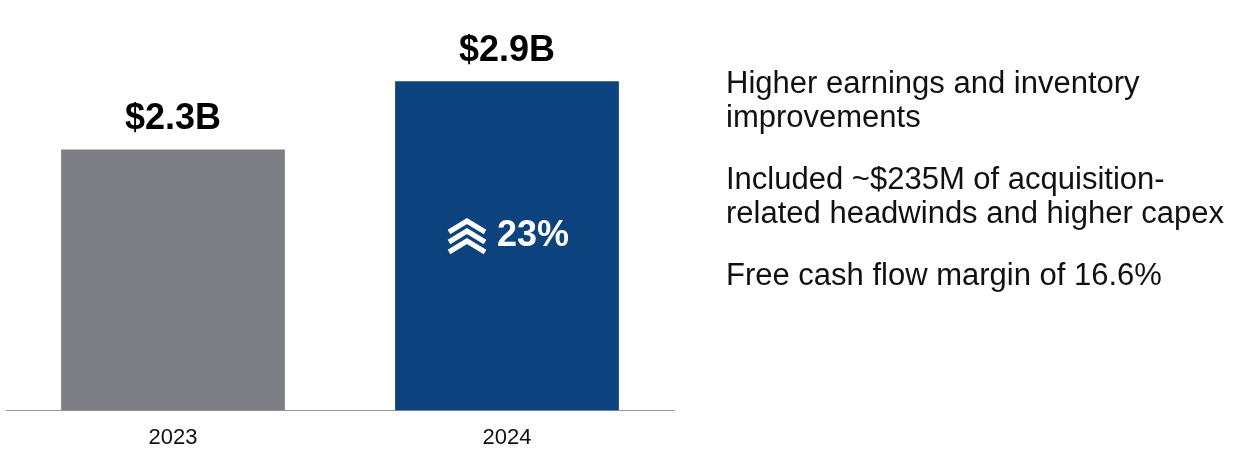 The image size is (1242, 465). What do you see at coordinates (944, 274) in the screenshot?
I see `text: Free cash flow margin of 16.6%` at bounding box center [944, 274].